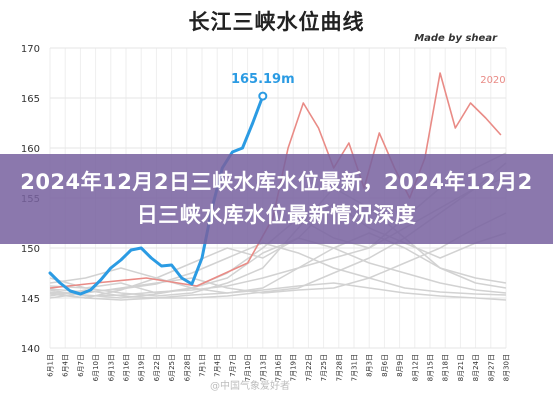  Describe the element at coordinates (370, 365) in the screenshot. I see `x-tick-label: 8月3日` at that location.